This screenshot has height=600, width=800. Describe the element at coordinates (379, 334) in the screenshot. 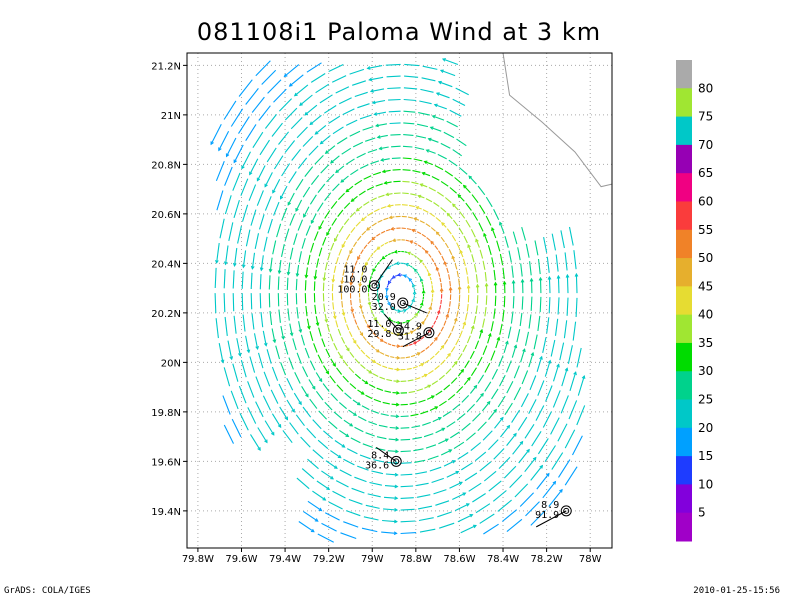

I see `station-label: 29.8` at that location.